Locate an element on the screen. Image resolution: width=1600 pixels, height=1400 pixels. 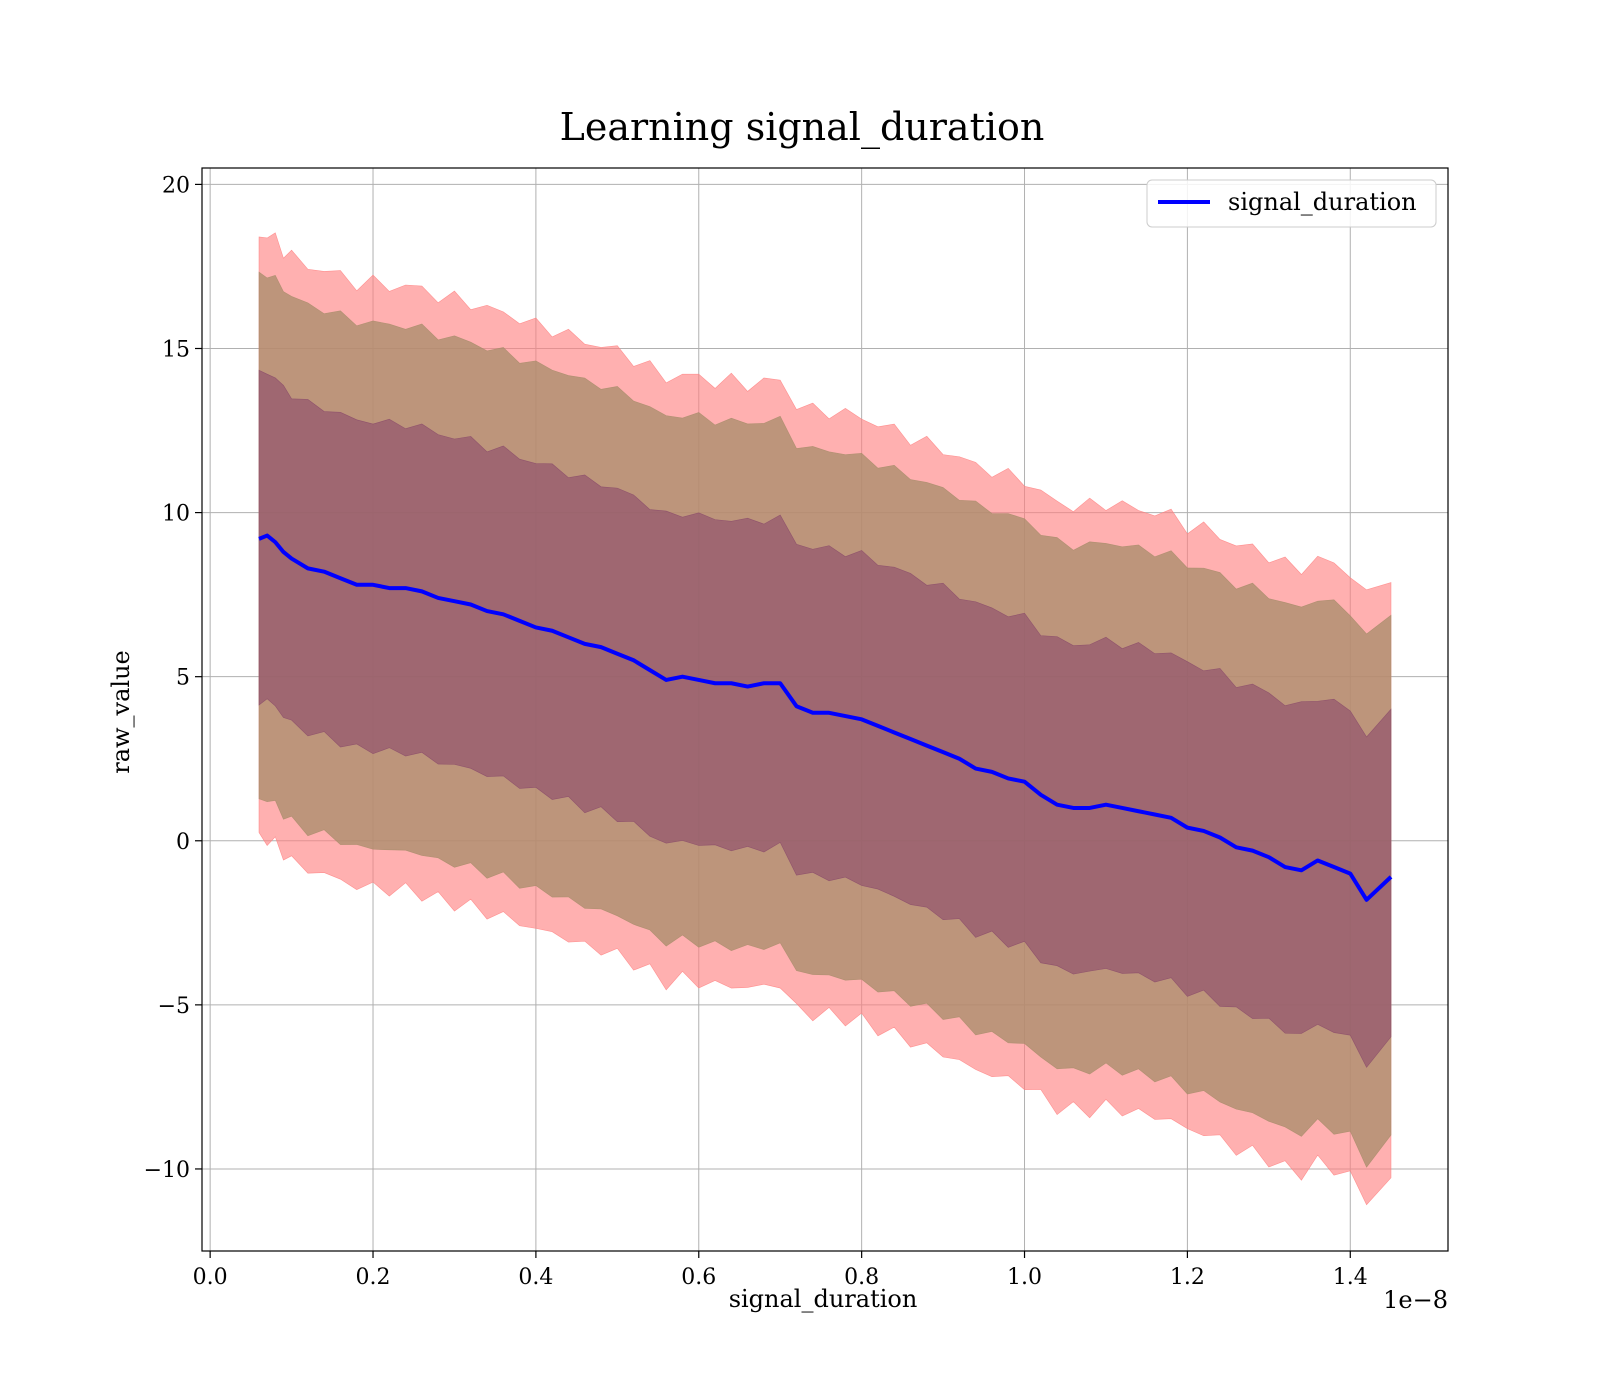
legend: signal_duration is located at coordinates (1291, 203).